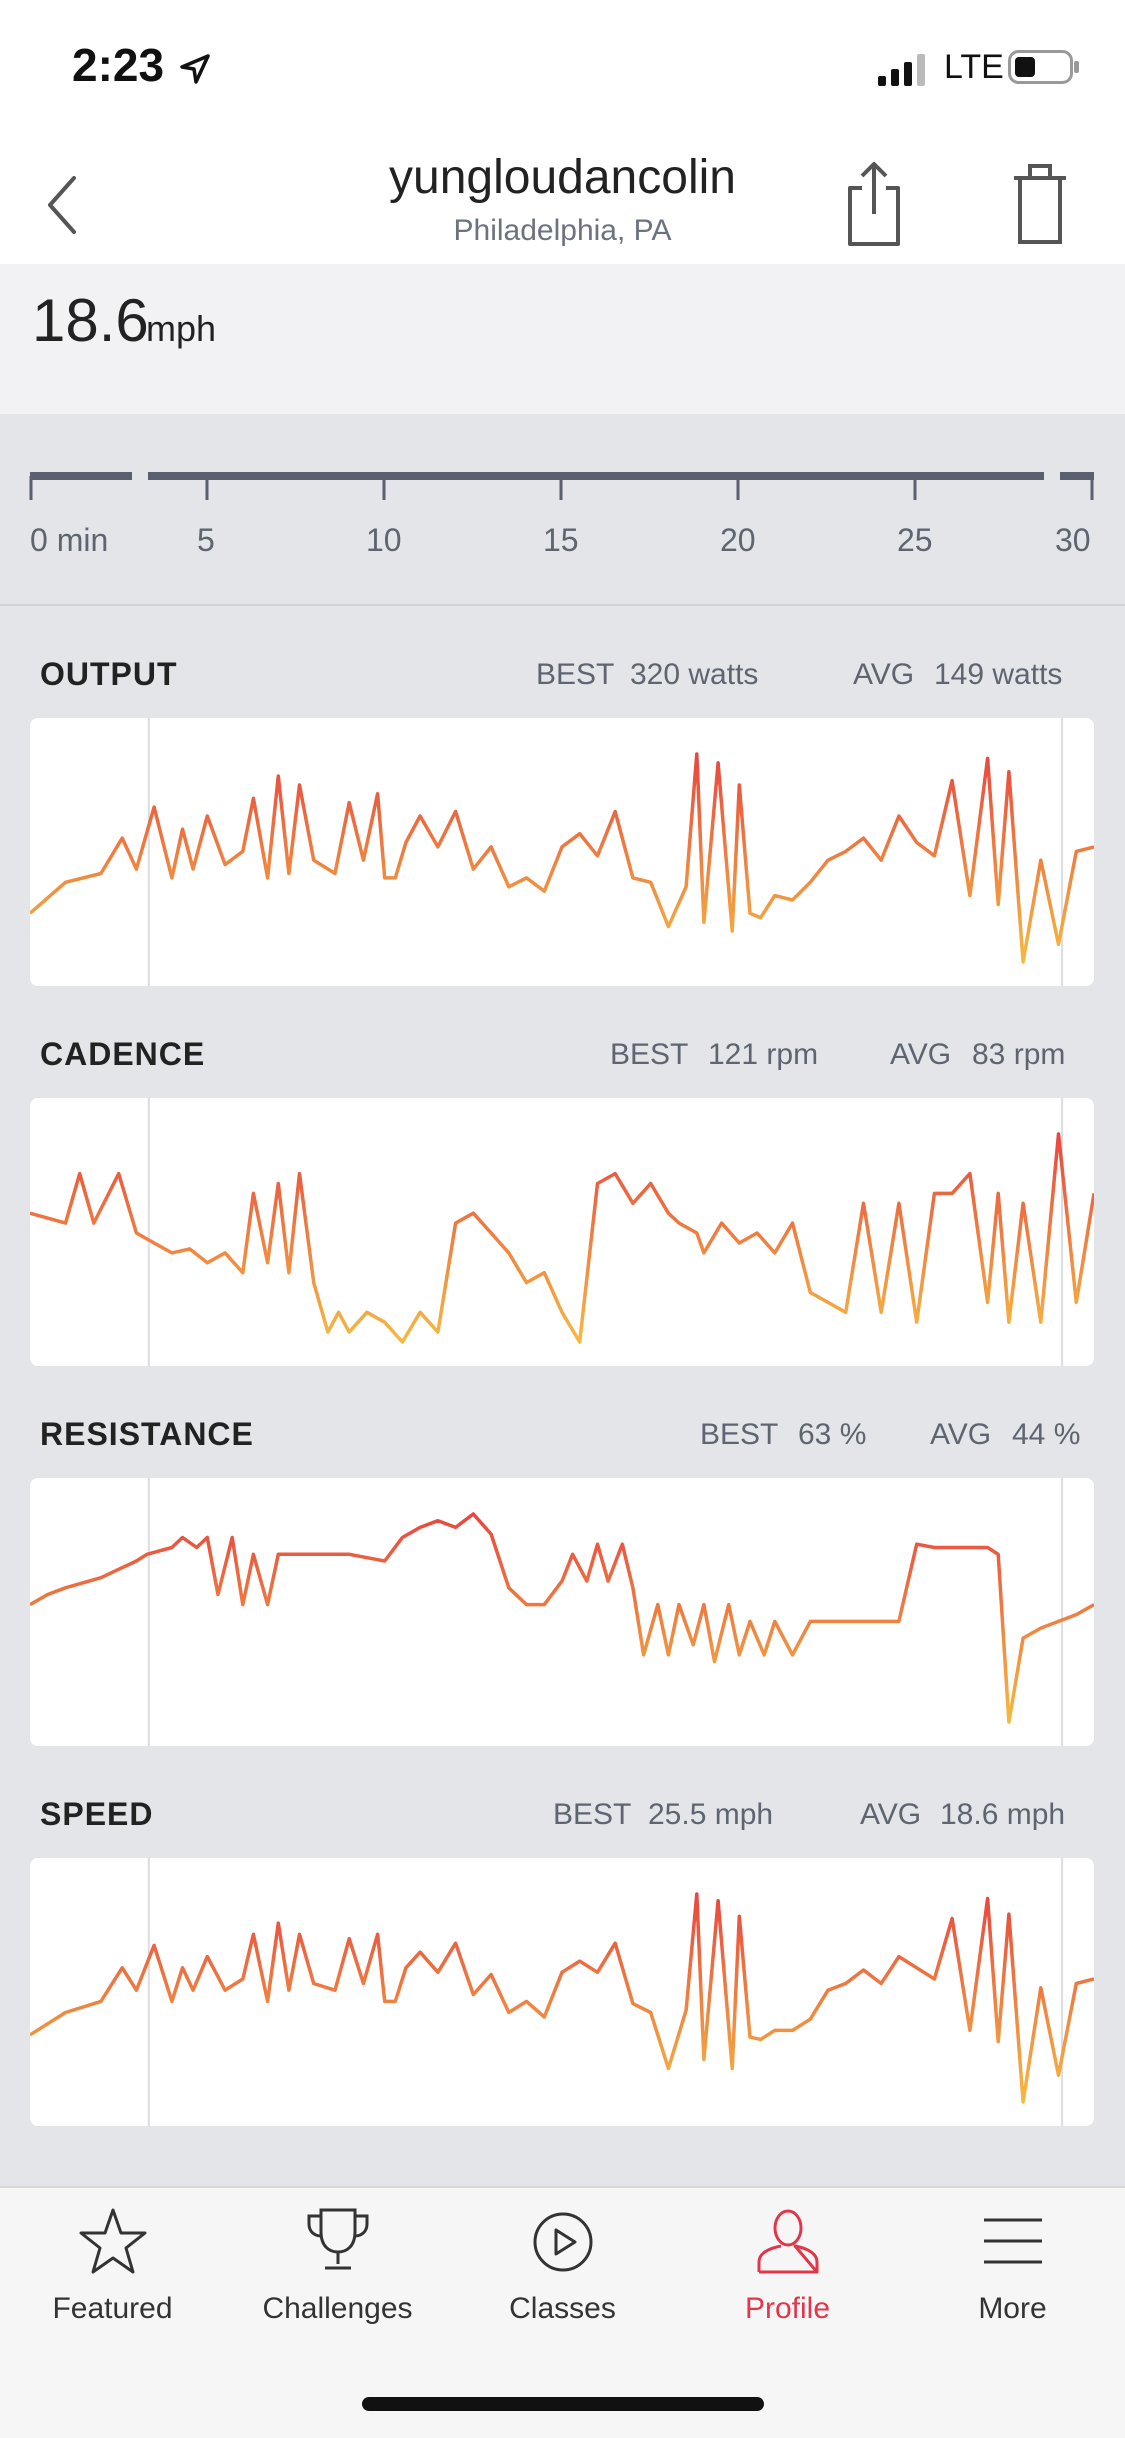 The height and width of the screenshot is (2438, 1125). Describe the element at coordinates (763, 1054) in the screenshot. I see `cadence-best-value: 121 rpm` at that location.